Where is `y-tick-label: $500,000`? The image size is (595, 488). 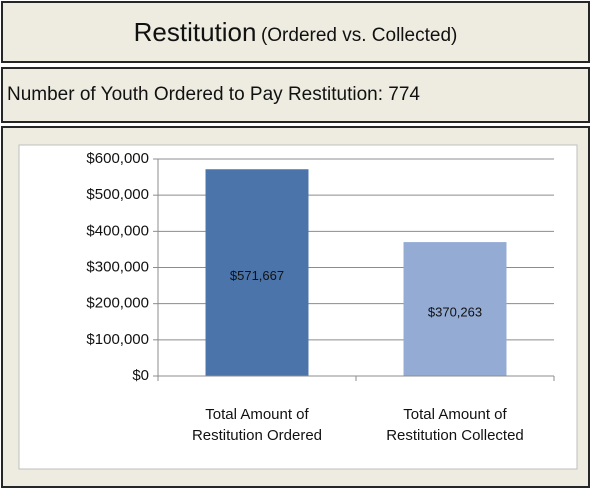 y-tick-label: $500,000 is located at coordinates (117, 194).